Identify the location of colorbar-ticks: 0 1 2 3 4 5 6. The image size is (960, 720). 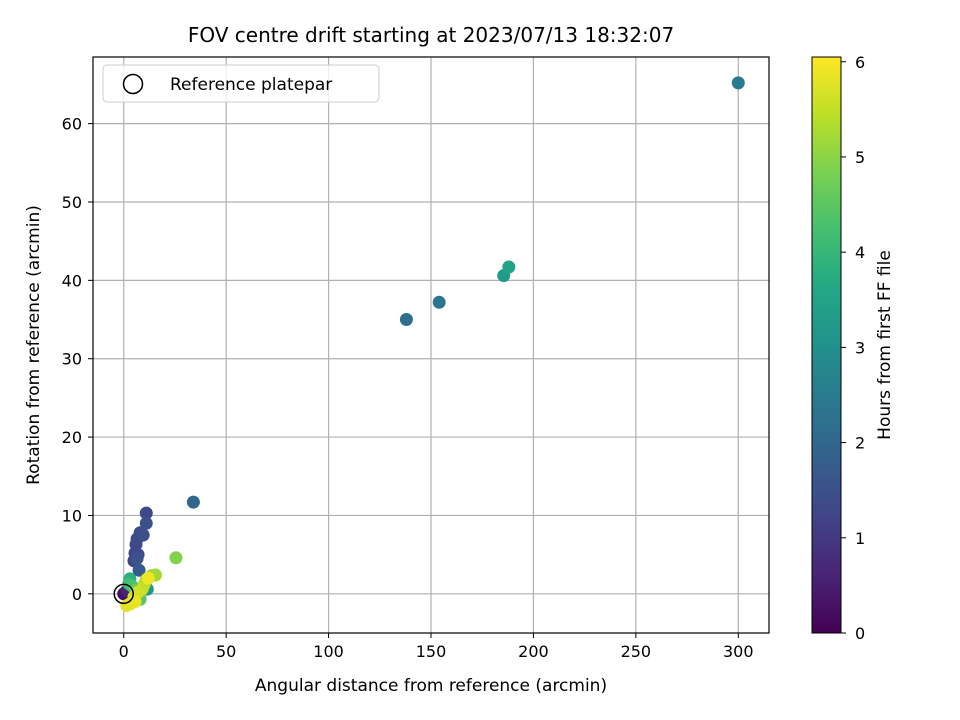
(853, 348).